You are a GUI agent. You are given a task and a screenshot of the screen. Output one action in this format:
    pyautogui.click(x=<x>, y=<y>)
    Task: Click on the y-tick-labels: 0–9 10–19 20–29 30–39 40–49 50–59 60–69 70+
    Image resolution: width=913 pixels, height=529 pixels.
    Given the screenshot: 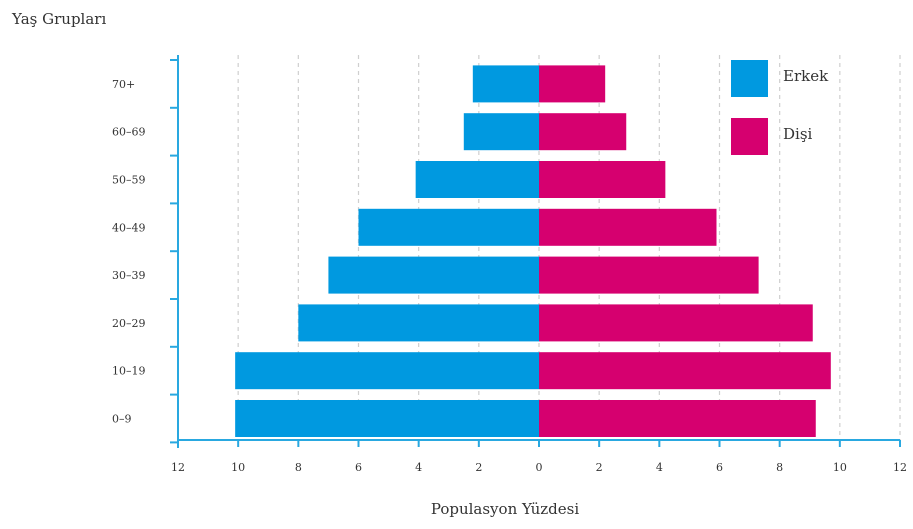 What is the action you would take?
    pyautogui.click(x=129, y=252)
    